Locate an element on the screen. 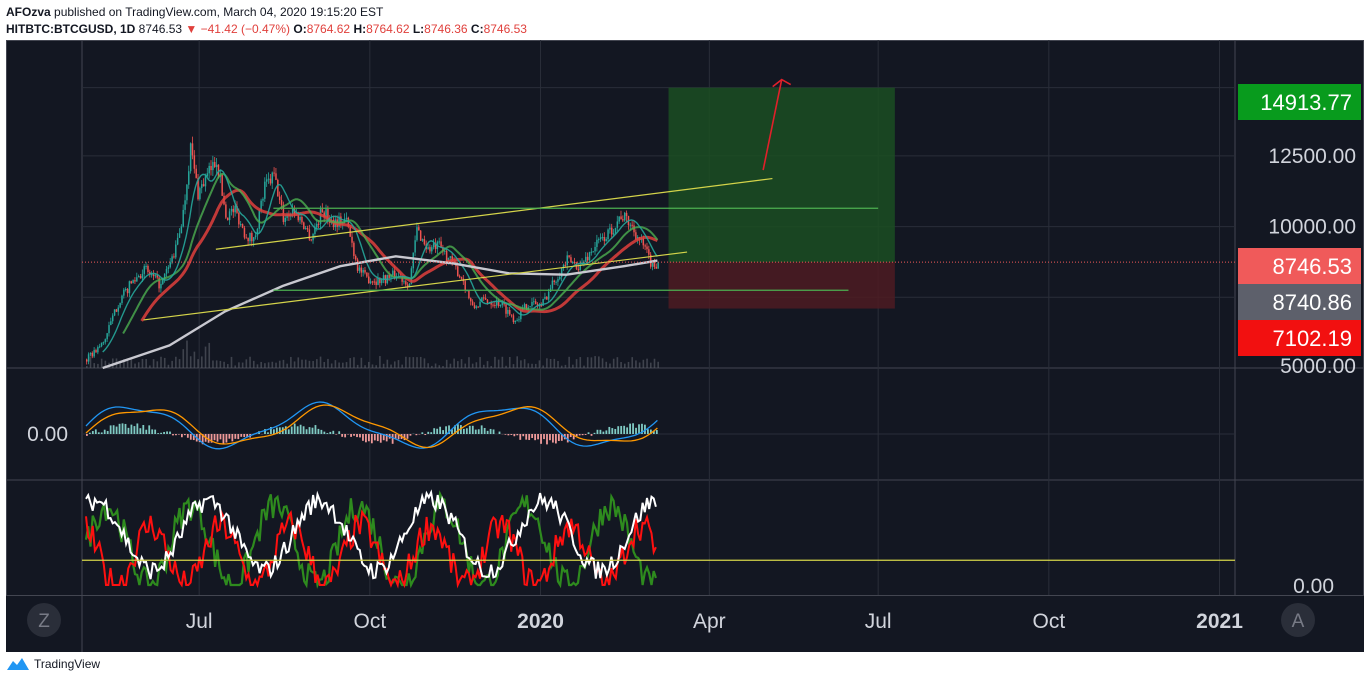  auto-scale-button-label: A is located at coordinates (1298, 621).